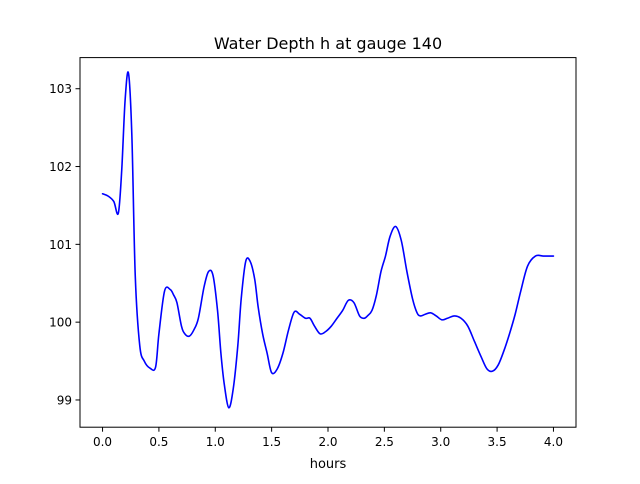 The image size is (640, 484). Describe the element at coordinates (215, 442) in the screenshot. I see `x-tick-label: 1.0` at that location.